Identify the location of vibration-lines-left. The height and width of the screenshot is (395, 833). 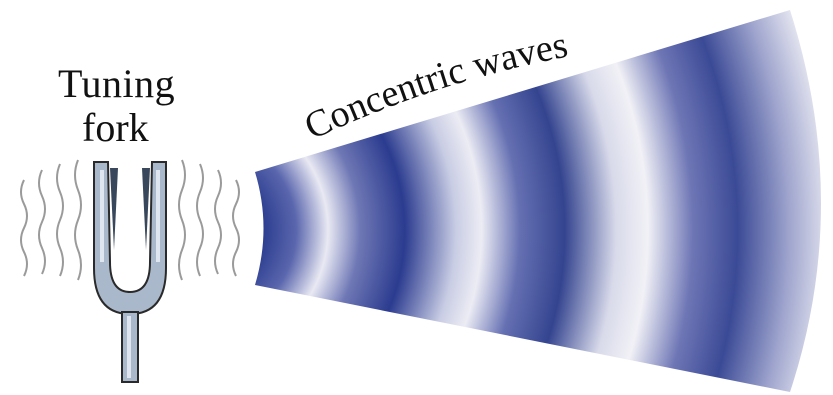
(51, 220).